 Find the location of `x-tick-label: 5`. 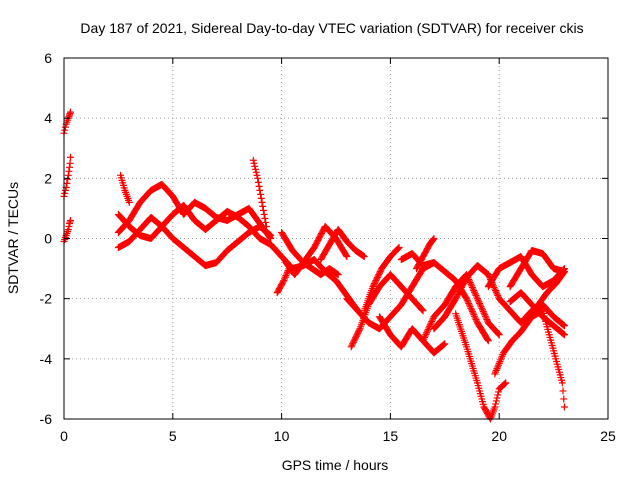

x-tick-label: 5 is located at coordinates (173, 436).